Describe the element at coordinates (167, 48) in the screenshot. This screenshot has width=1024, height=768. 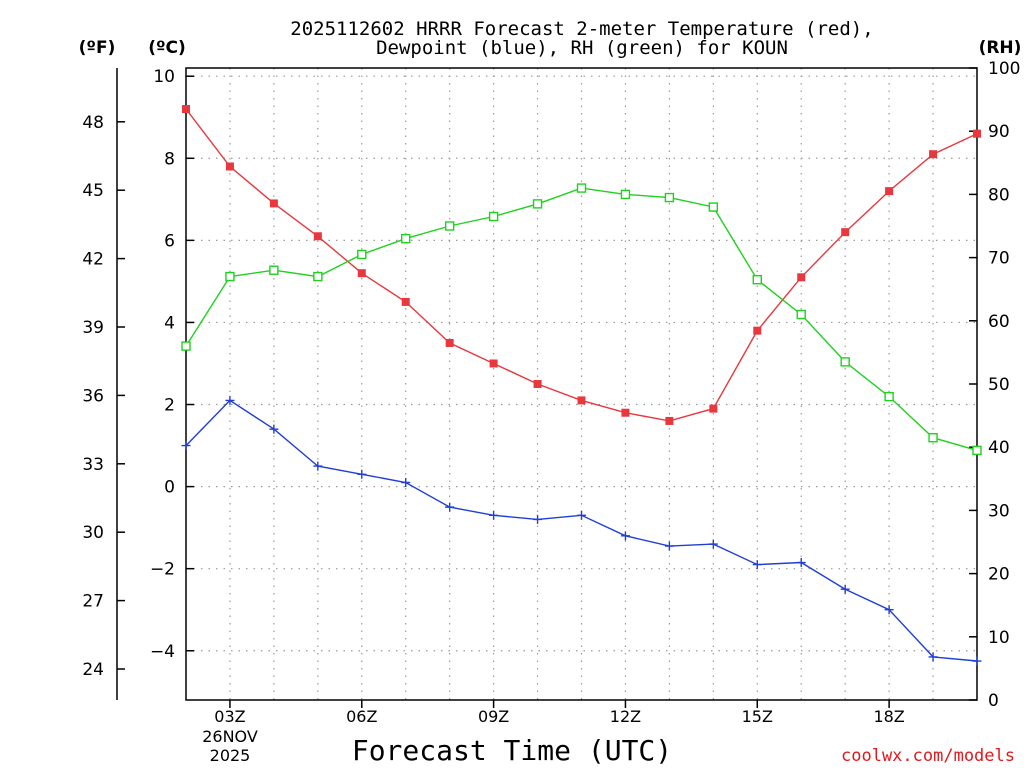
I see `celsius-unit-label: (ºC)` at that location.